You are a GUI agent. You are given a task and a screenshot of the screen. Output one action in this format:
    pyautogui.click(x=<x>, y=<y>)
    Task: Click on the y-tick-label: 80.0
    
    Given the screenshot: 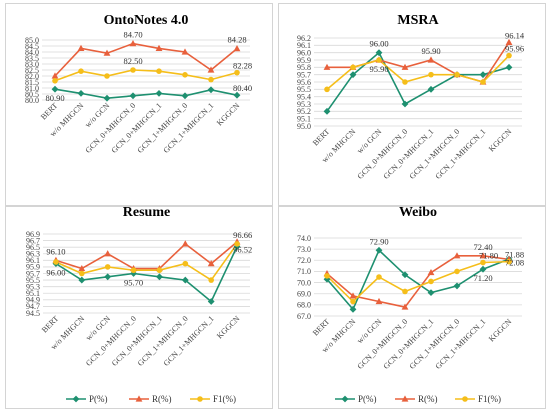 What is the action you would take?
    pyautogui.click(x=32, y=100)
    